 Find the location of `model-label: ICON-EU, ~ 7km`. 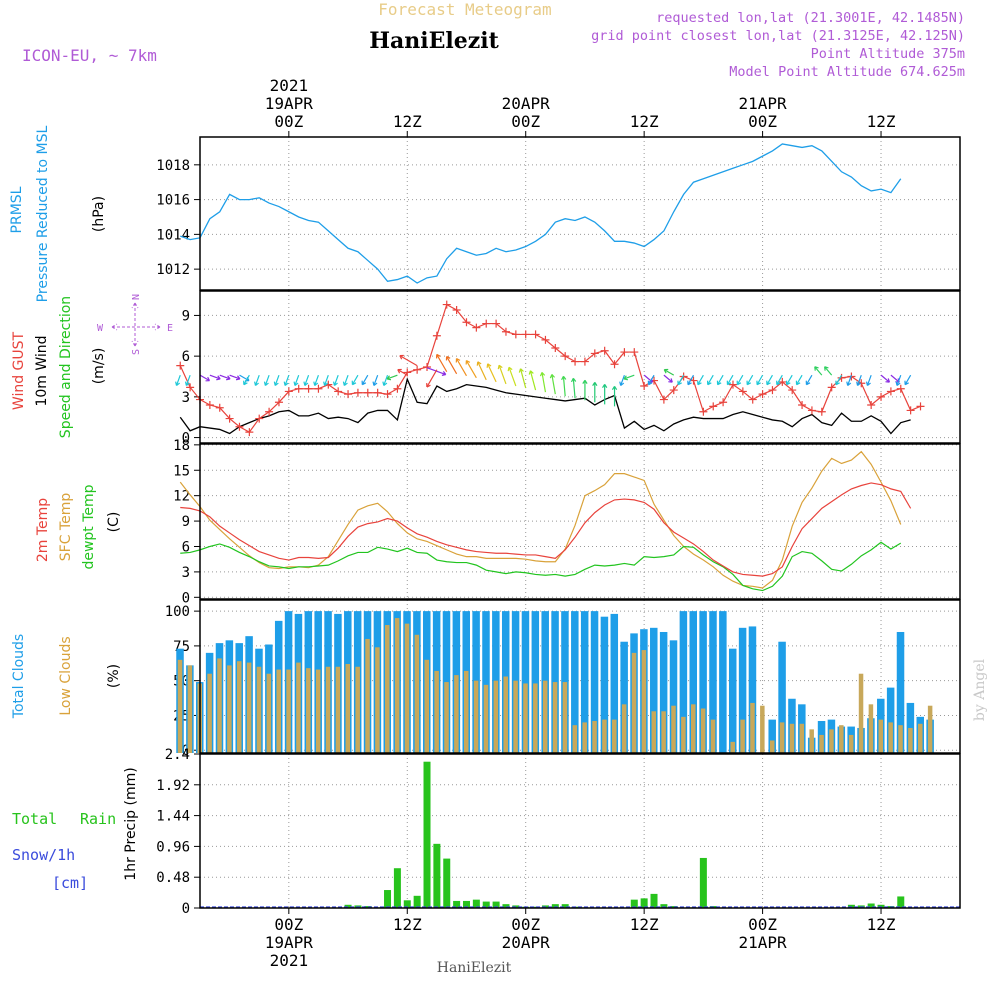

model-label: ICON-EU, ~ 7km is located at coordinates (89, 55).